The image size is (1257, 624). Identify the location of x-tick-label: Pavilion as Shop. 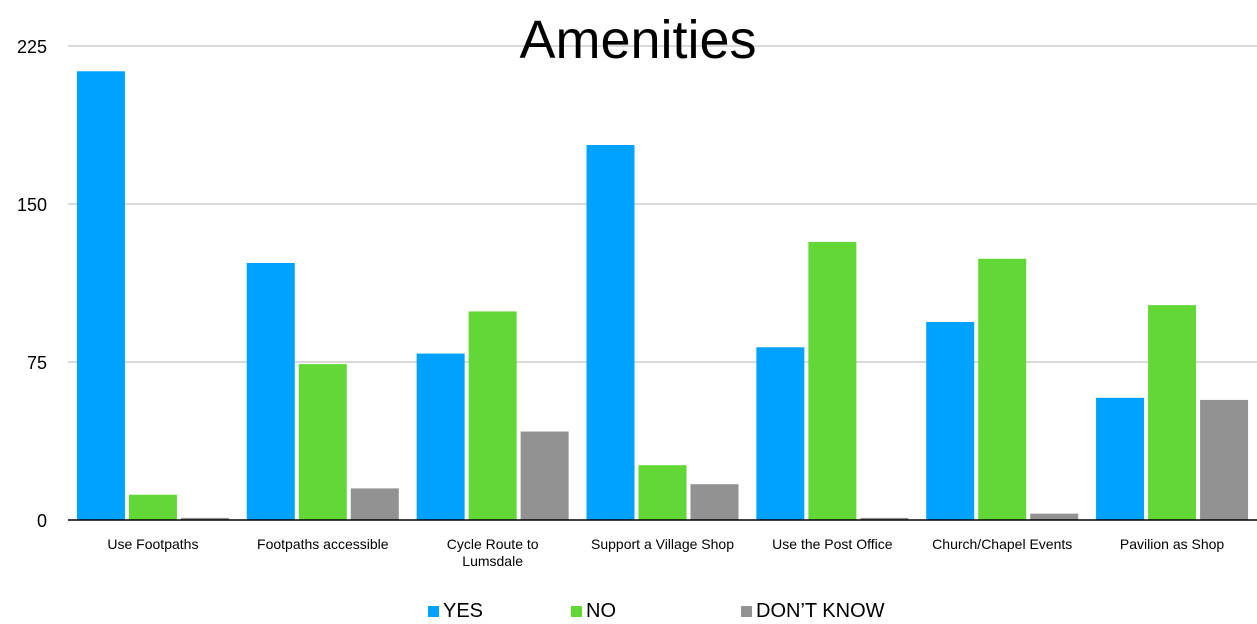
(1172, 544).